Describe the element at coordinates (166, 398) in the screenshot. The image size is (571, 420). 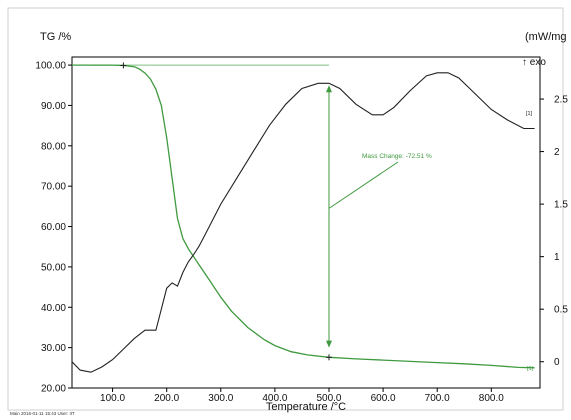
I see `x-tick-label-1: 200.0` at that location.